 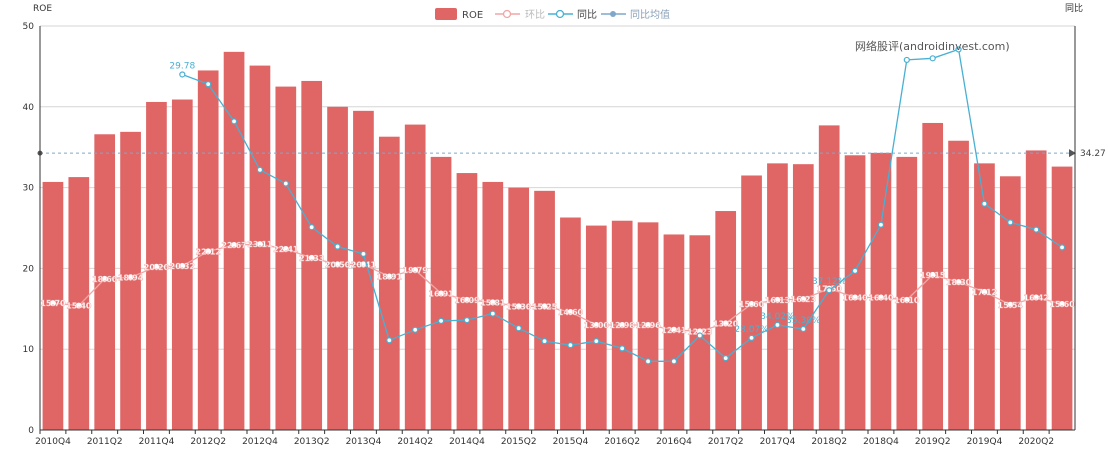 What do you see at coordinates (285, 249) in the screenshot?
I see `qoq-point-2013Q1` at bounding box center [285, 249].